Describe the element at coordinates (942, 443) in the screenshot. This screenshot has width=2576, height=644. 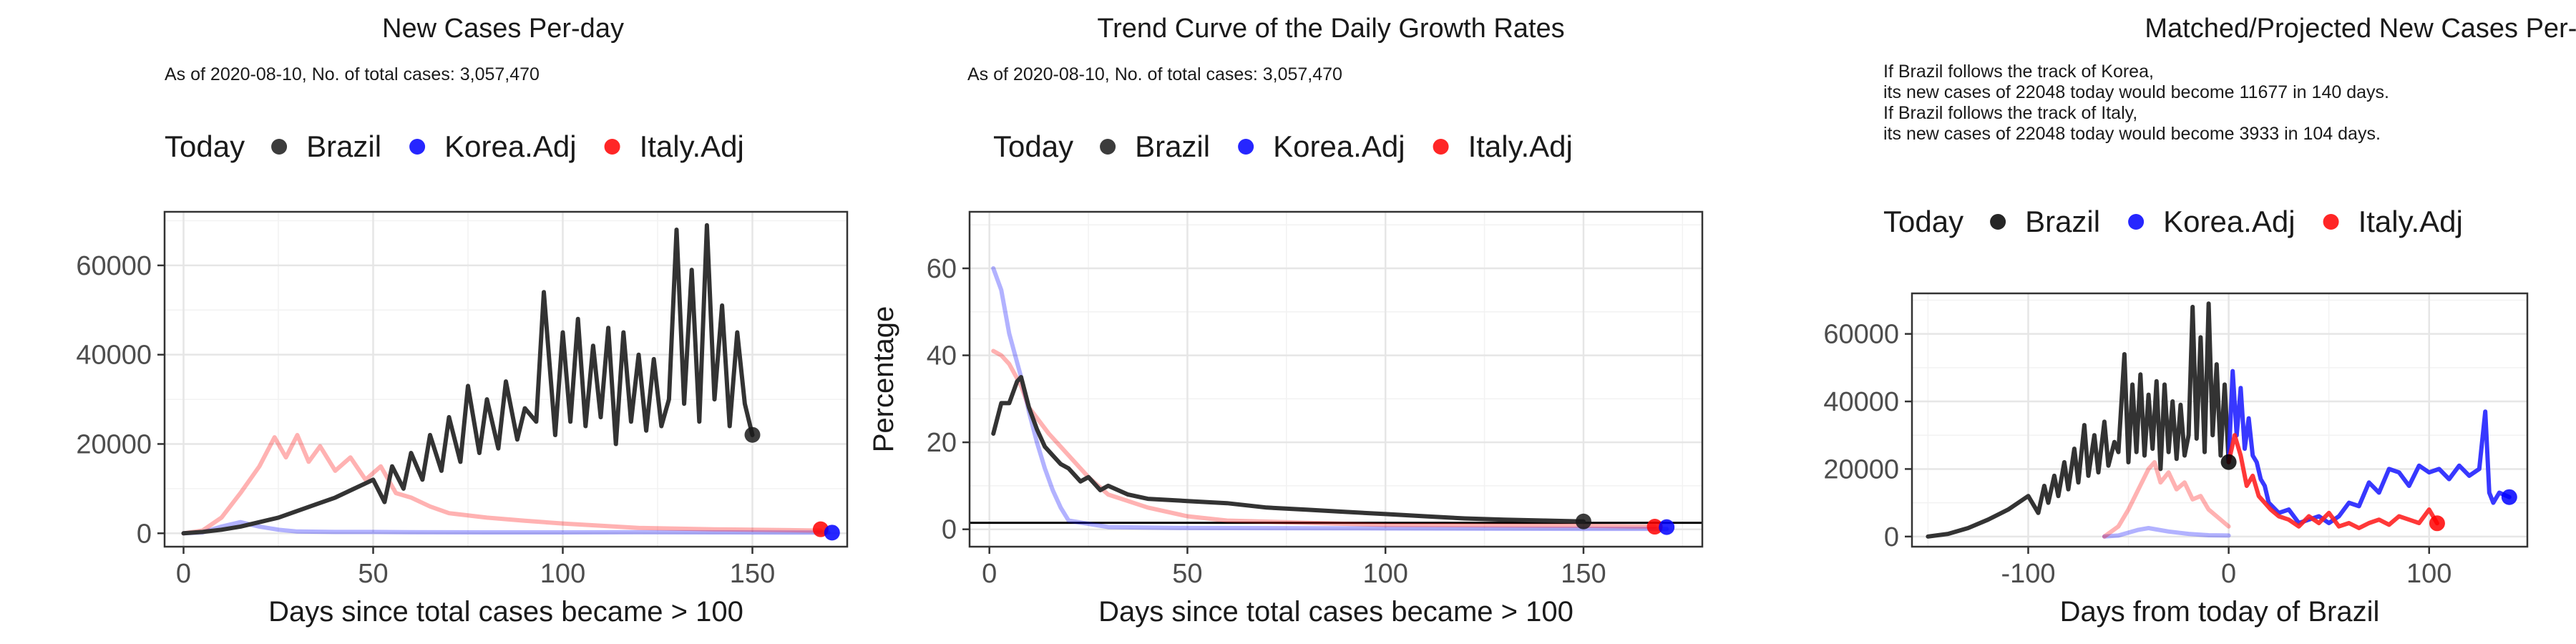
I see `y-tick-label: 20` at that location.